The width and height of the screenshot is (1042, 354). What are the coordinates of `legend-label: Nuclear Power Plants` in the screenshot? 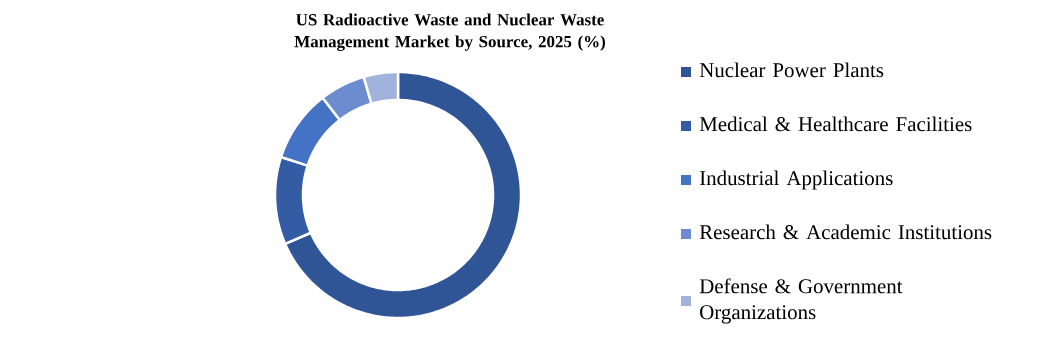 It's located at (791, 70).